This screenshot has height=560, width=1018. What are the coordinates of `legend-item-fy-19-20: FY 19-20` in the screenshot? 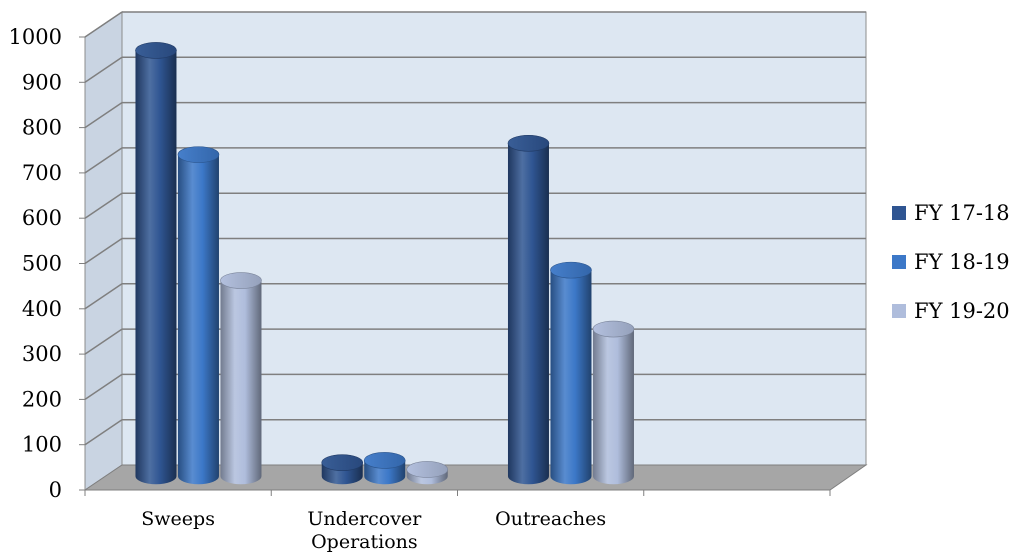 It's located at (951, 310).